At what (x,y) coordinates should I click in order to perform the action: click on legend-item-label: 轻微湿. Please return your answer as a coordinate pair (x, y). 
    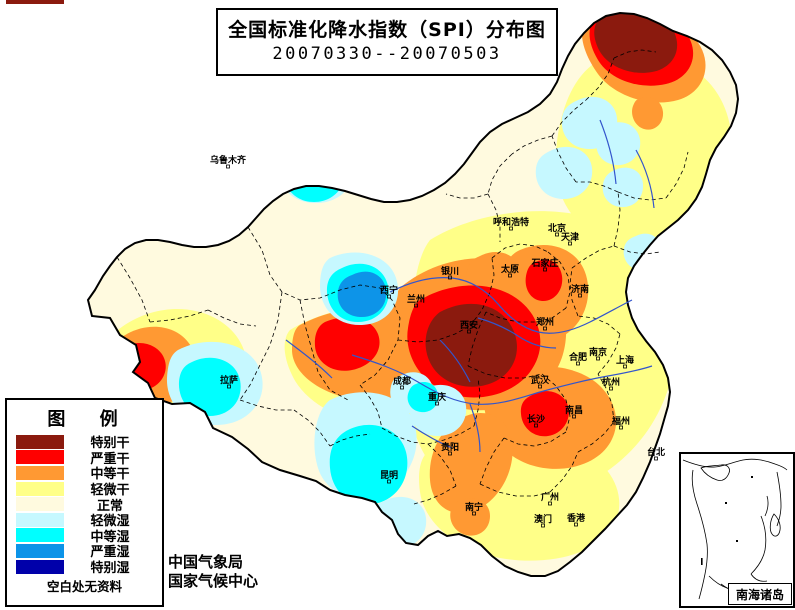
    Looking at the image, I should click on (110, 522).